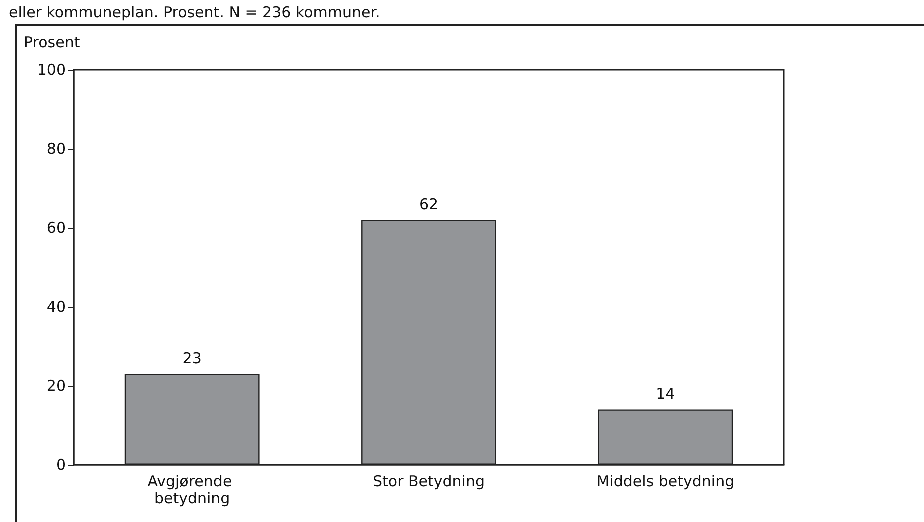  I want to click on y-tick-label: 40, so click(56, 307).